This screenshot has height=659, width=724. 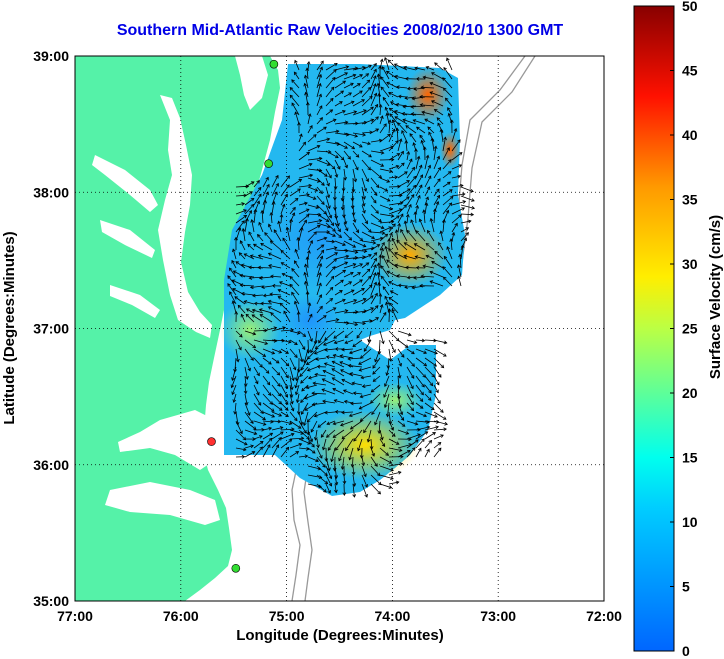 What do you see at coordinates (498, 616) in the screenshot?
I see `x-tick-label: 73:00` at bounding box center [498, 616].